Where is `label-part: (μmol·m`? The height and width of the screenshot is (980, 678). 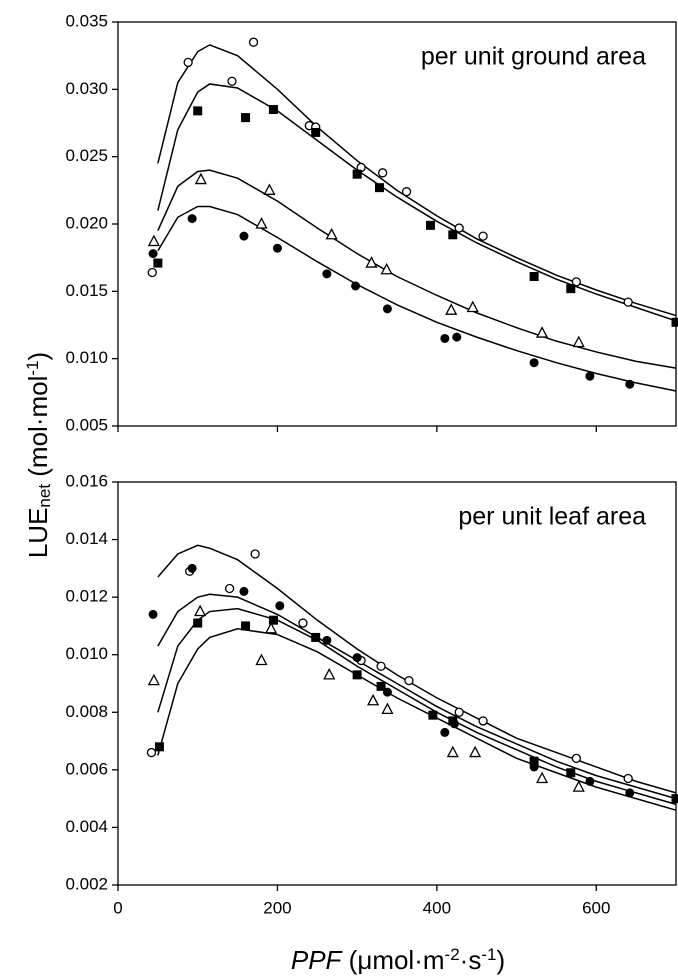 label-part: (μmol·m is located at coordinates (392, 960).